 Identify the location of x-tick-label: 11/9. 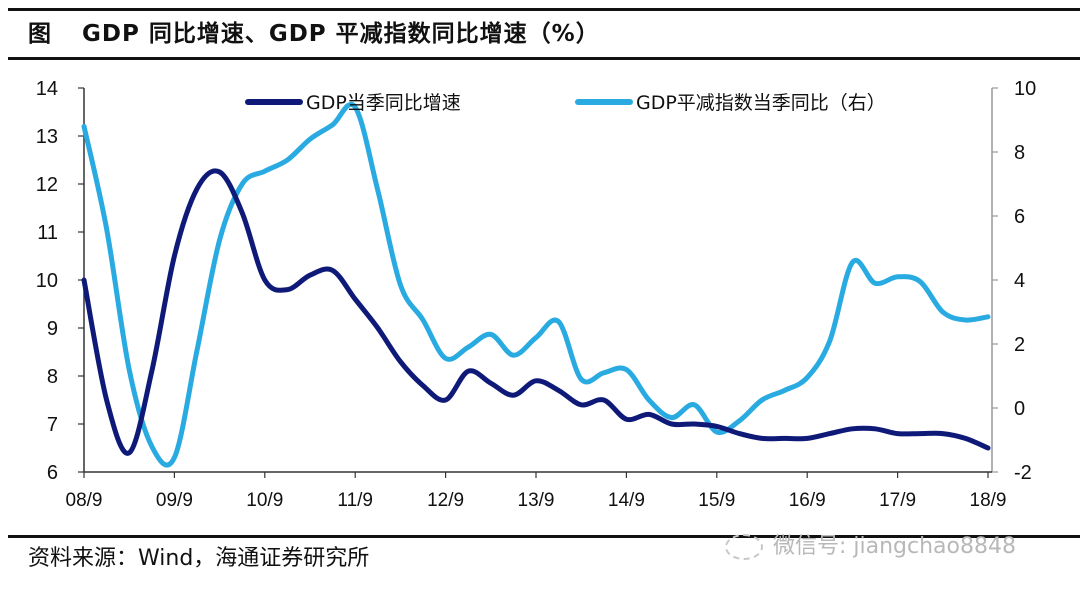
(355, 500).